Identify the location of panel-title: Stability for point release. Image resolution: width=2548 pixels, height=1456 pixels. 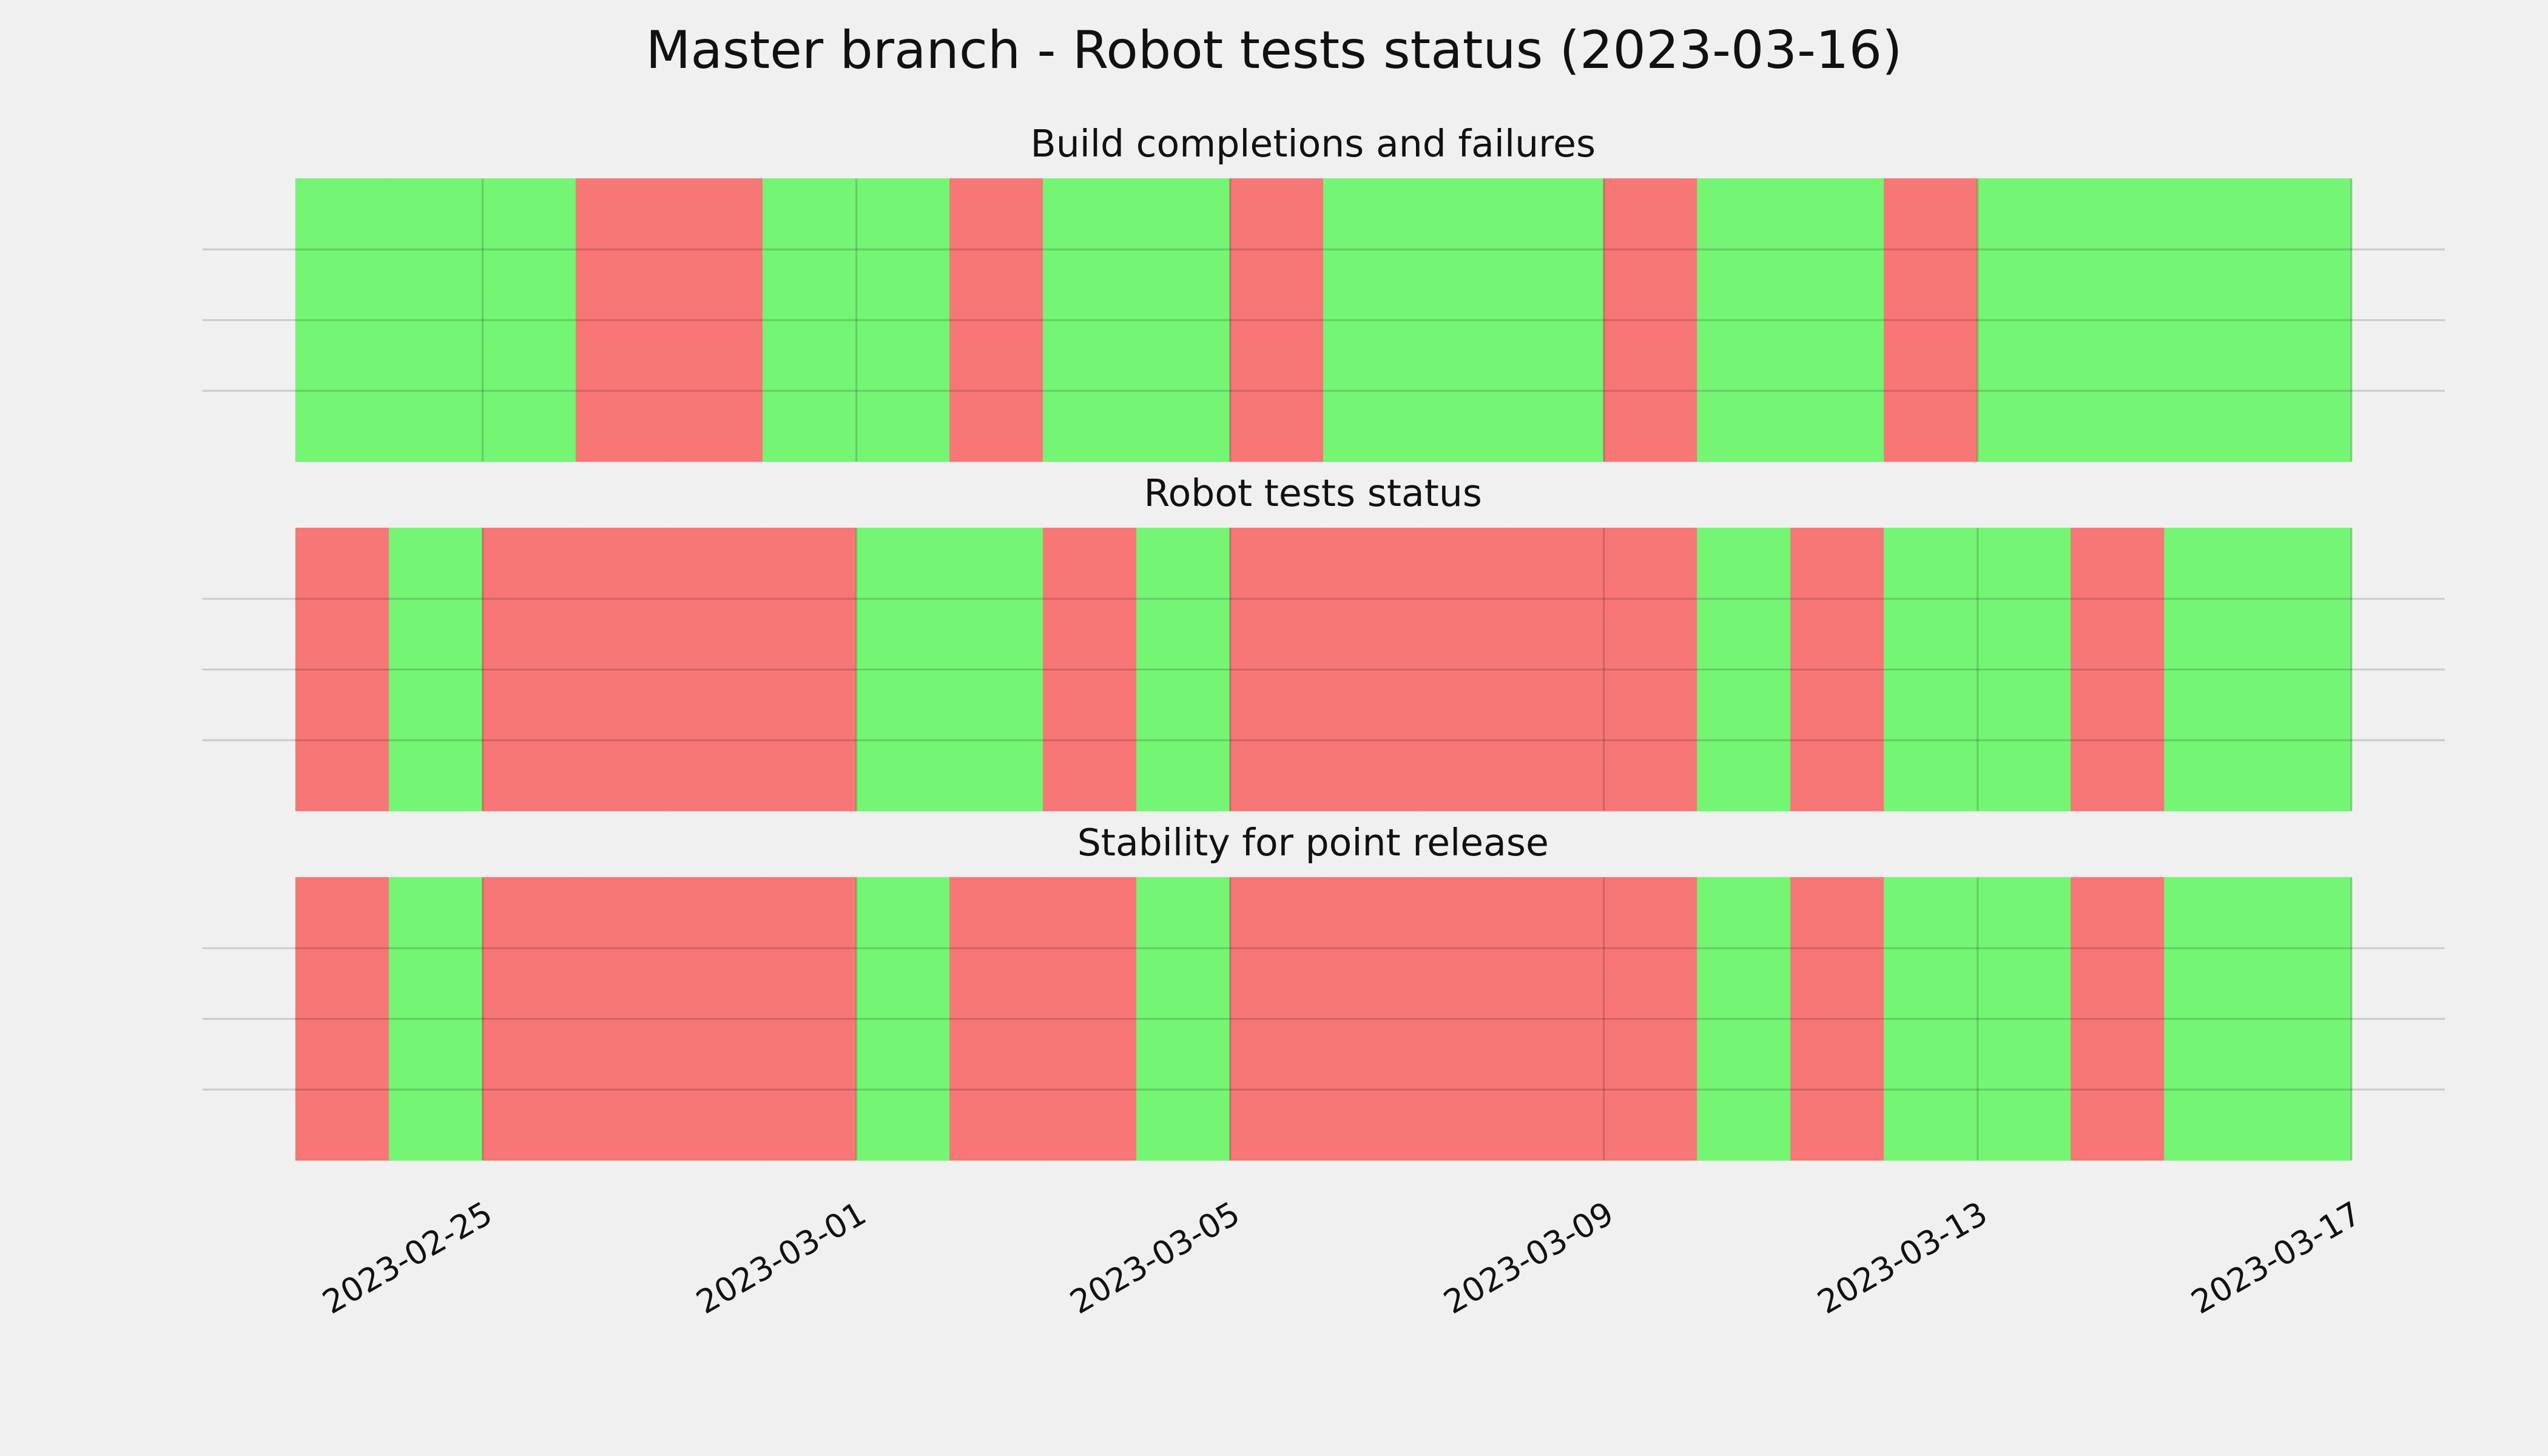
(1313, 842).